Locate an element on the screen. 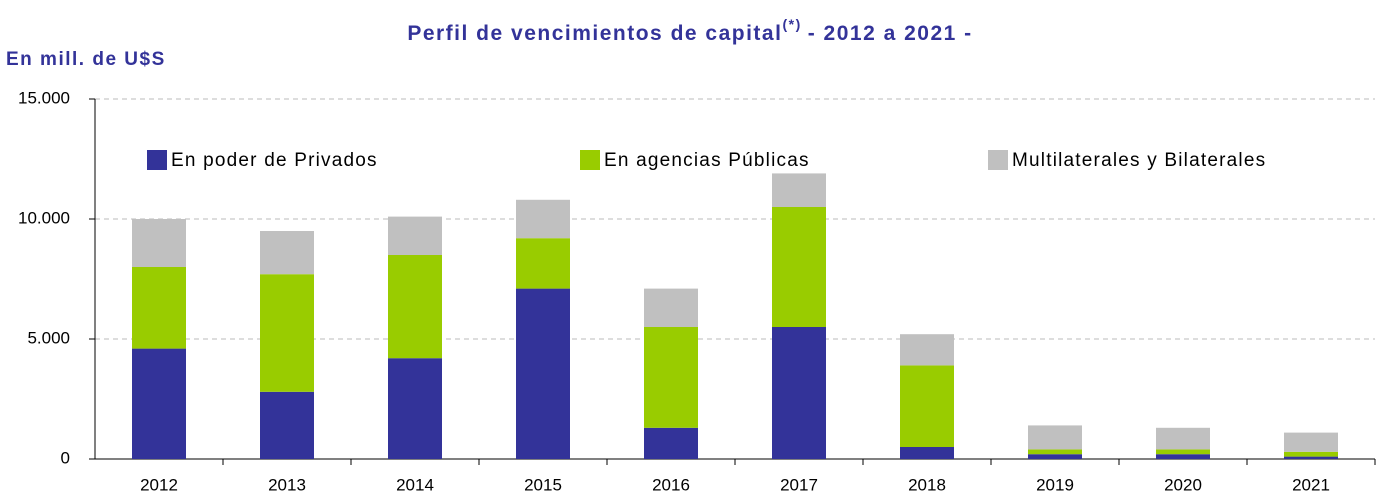 This screenshot has height=499, width=1378. x-tick-label: 2020 is located at coordinates (1183, 484).